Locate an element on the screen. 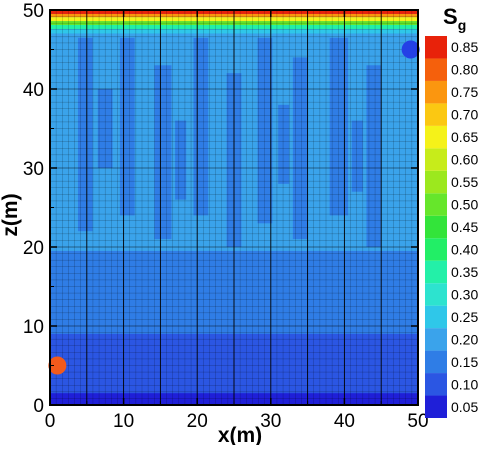  y-tick-label: 10 is located at coordinates (33, 327).